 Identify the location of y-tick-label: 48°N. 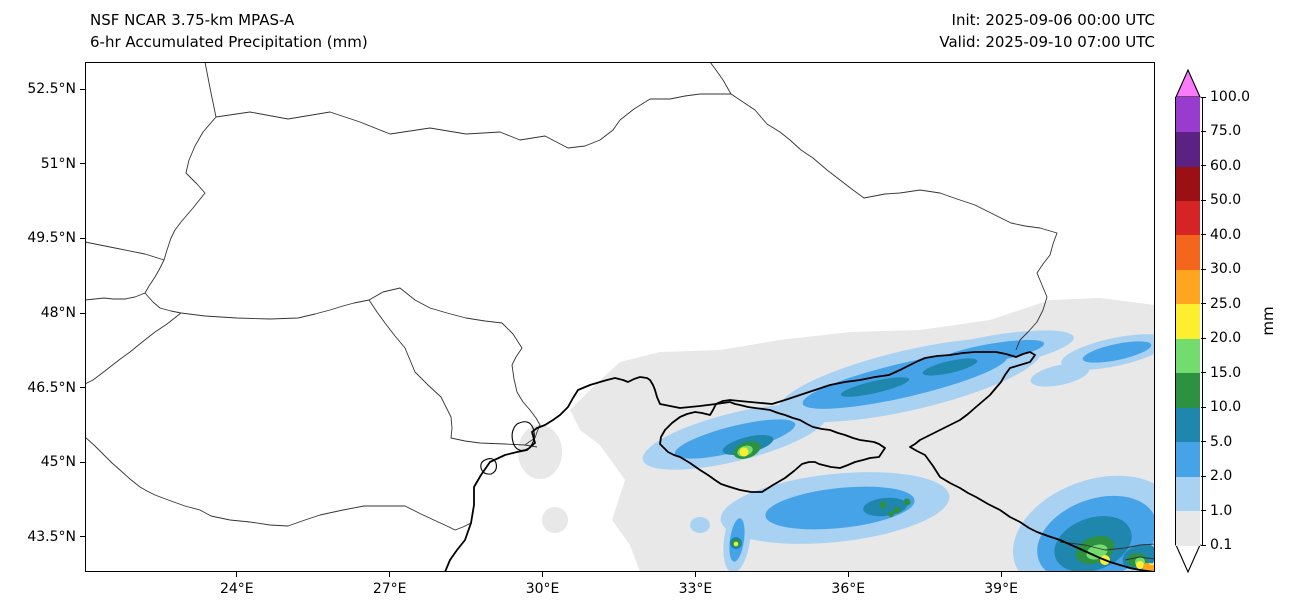
(58, 313).